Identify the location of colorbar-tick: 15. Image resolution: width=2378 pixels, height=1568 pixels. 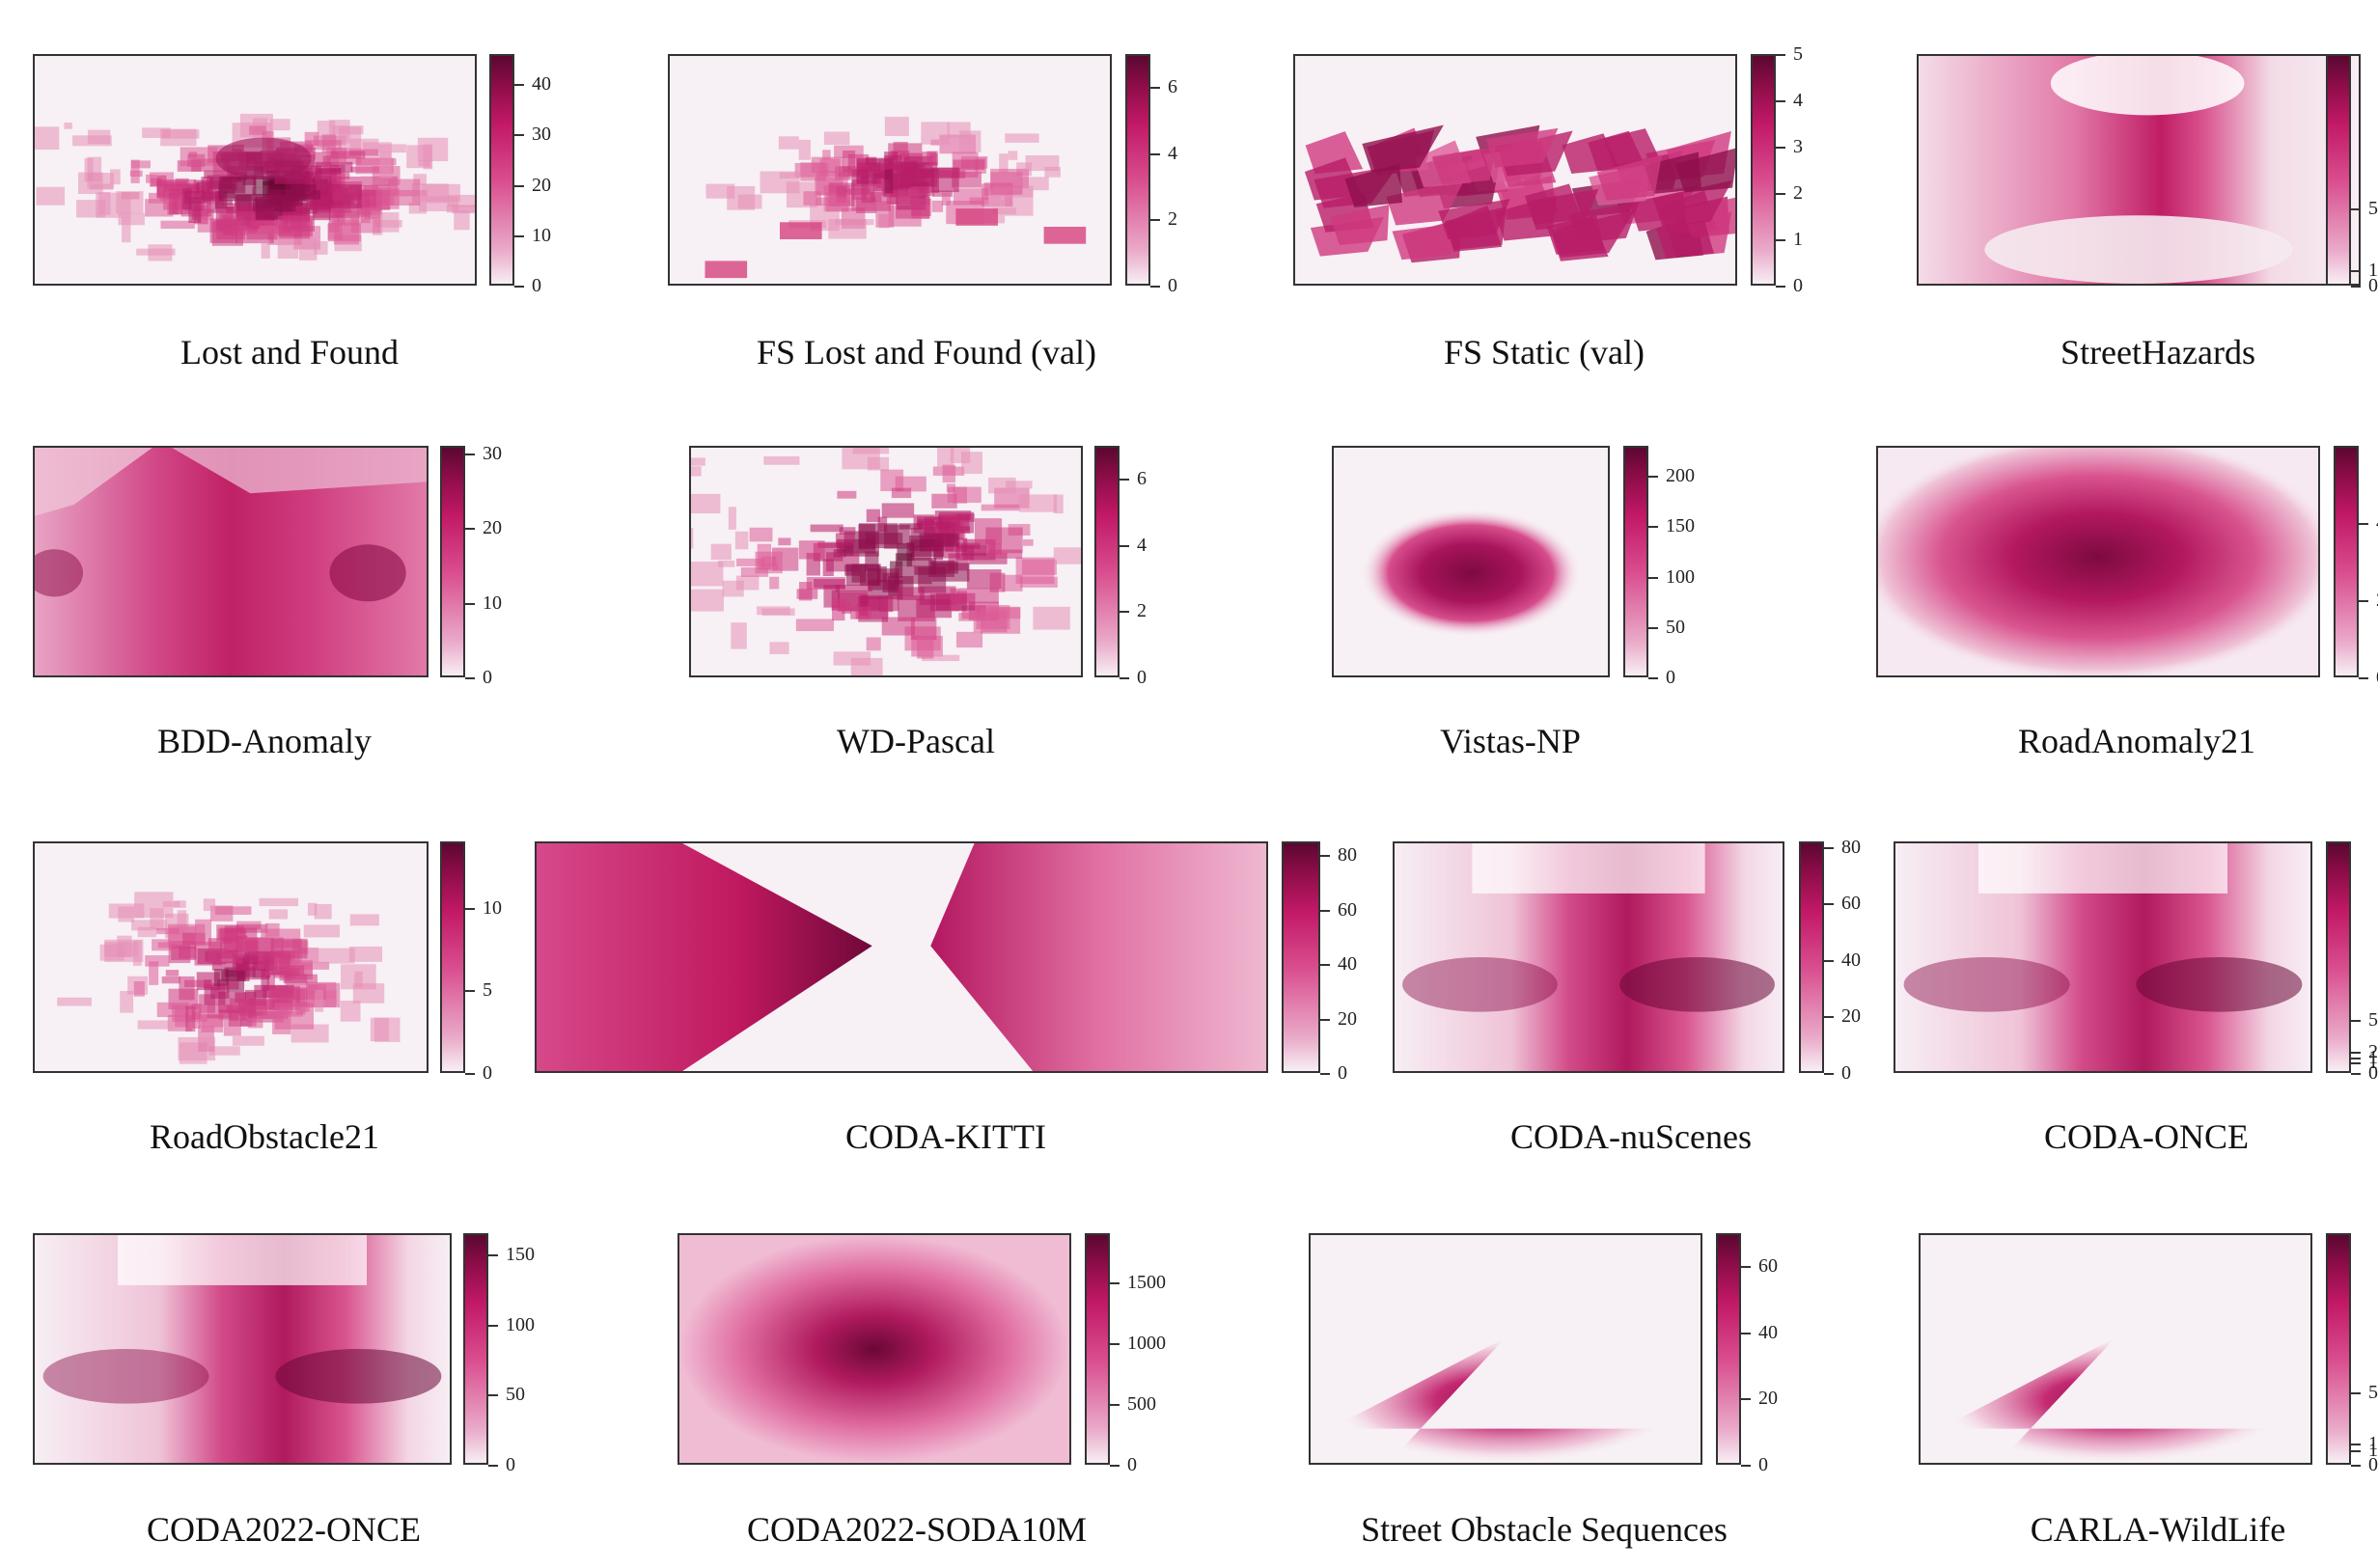
(2365, 1057).